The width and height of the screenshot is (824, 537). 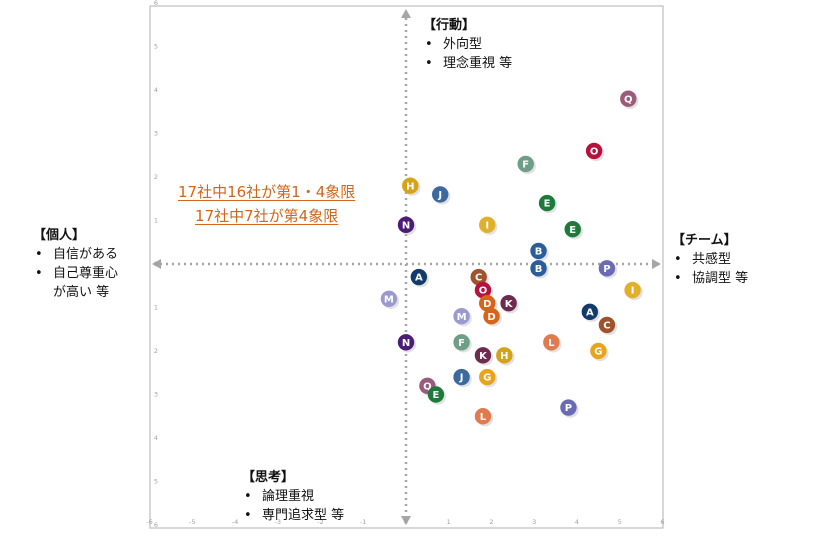 I want to click on data-point-a: A, so click(x=420, y=278).